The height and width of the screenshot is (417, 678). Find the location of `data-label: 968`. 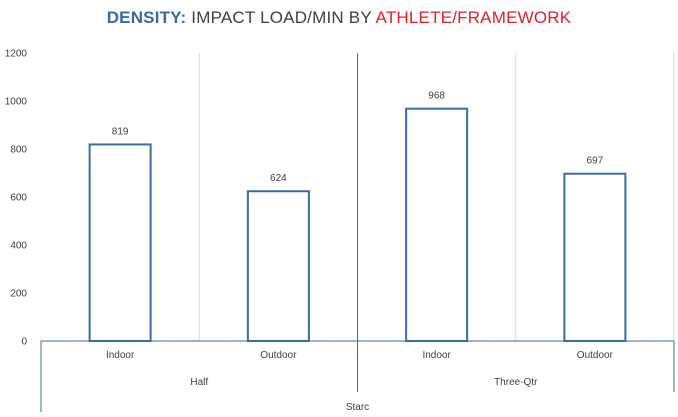

data-label: 968 is located at coordinates (436, 96).